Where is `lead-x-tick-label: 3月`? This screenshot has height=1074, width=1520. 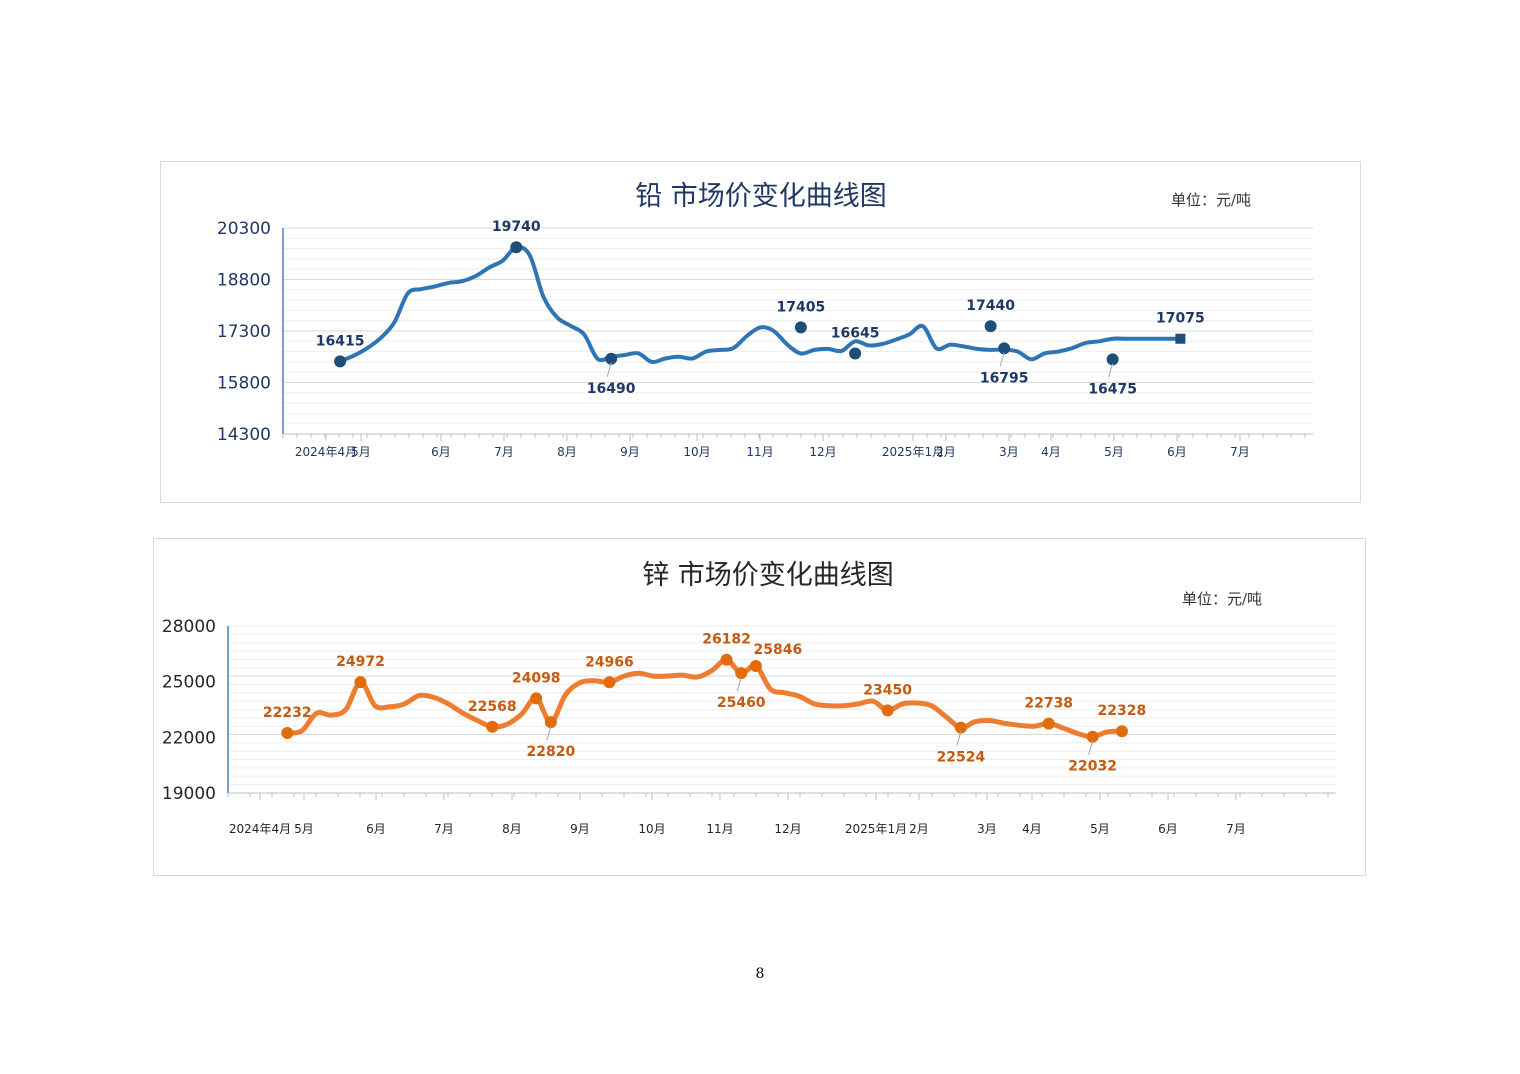 lead-x-tick-label: 3月 is located at coordinates (1009, 452).